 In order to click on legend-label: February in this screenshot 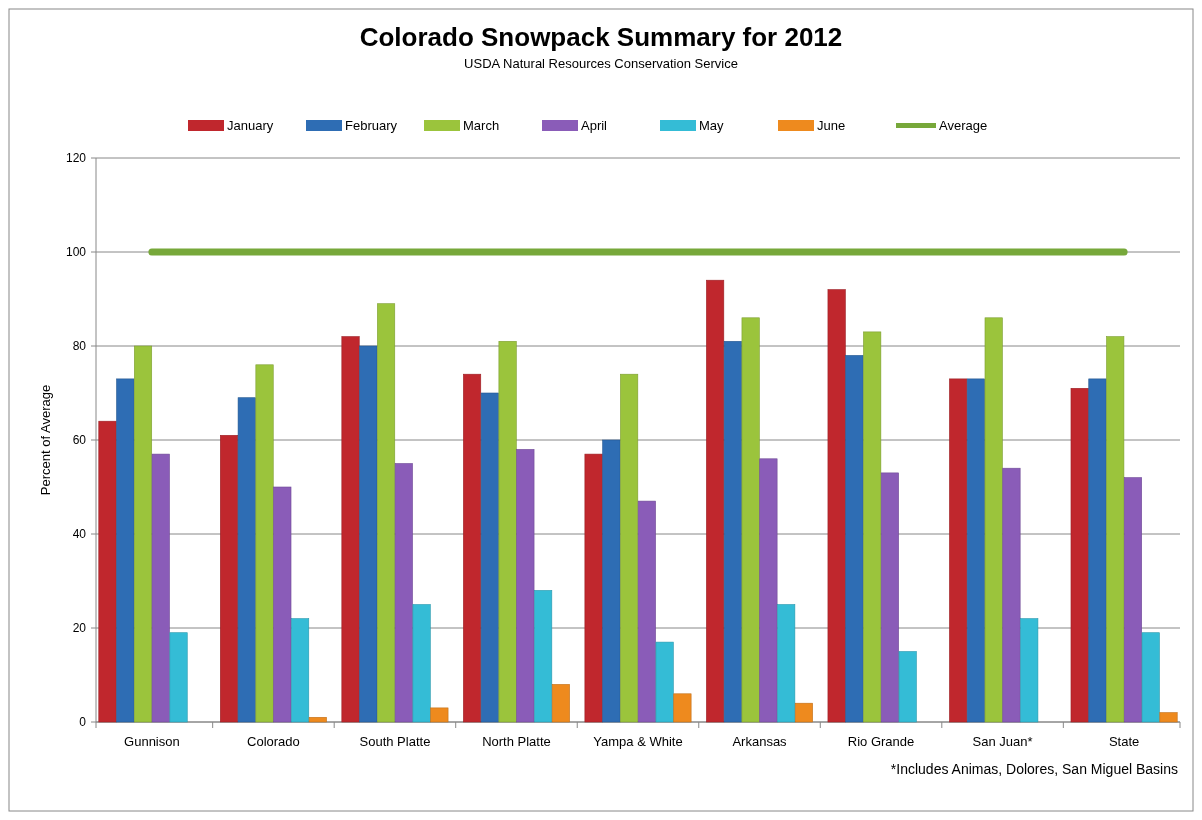, I will do `click(371, 125)`.